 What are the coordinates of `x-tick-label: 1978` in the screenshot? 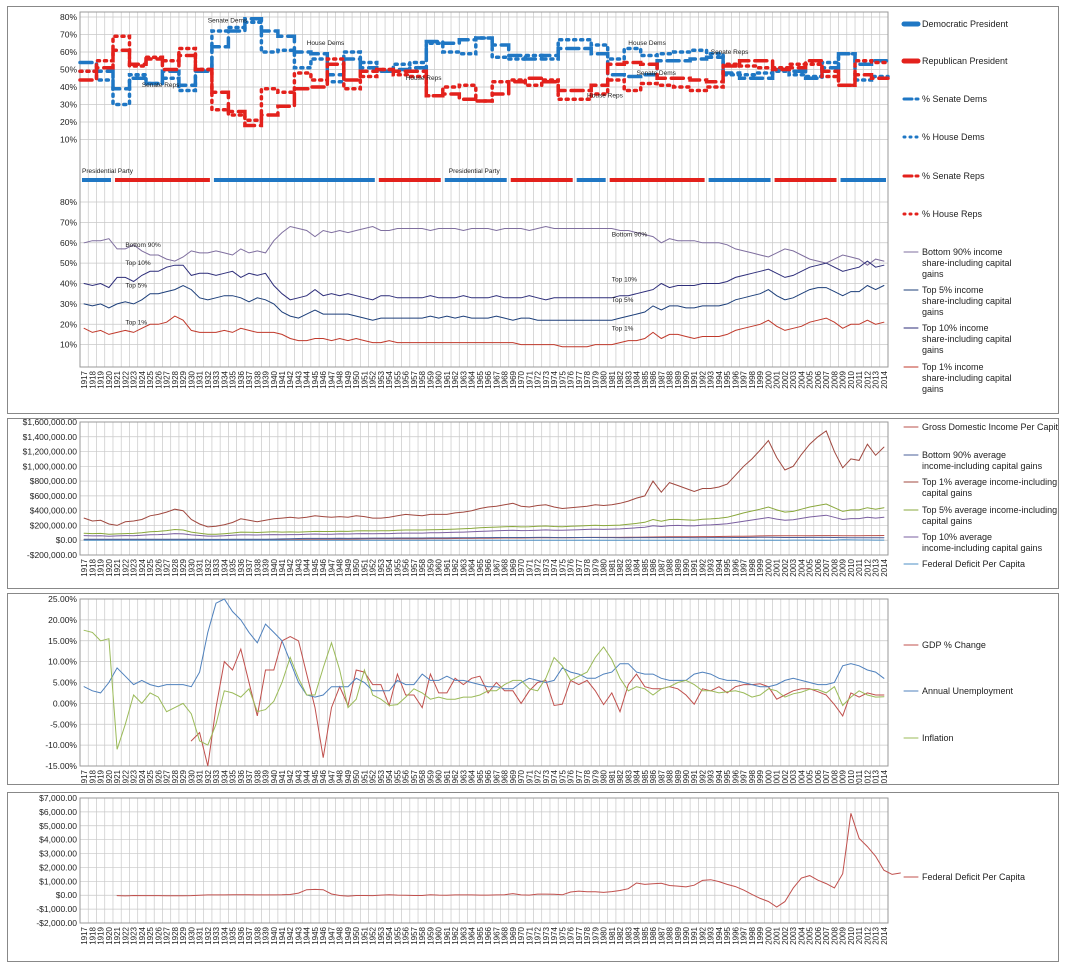 It's located at (587, 935).